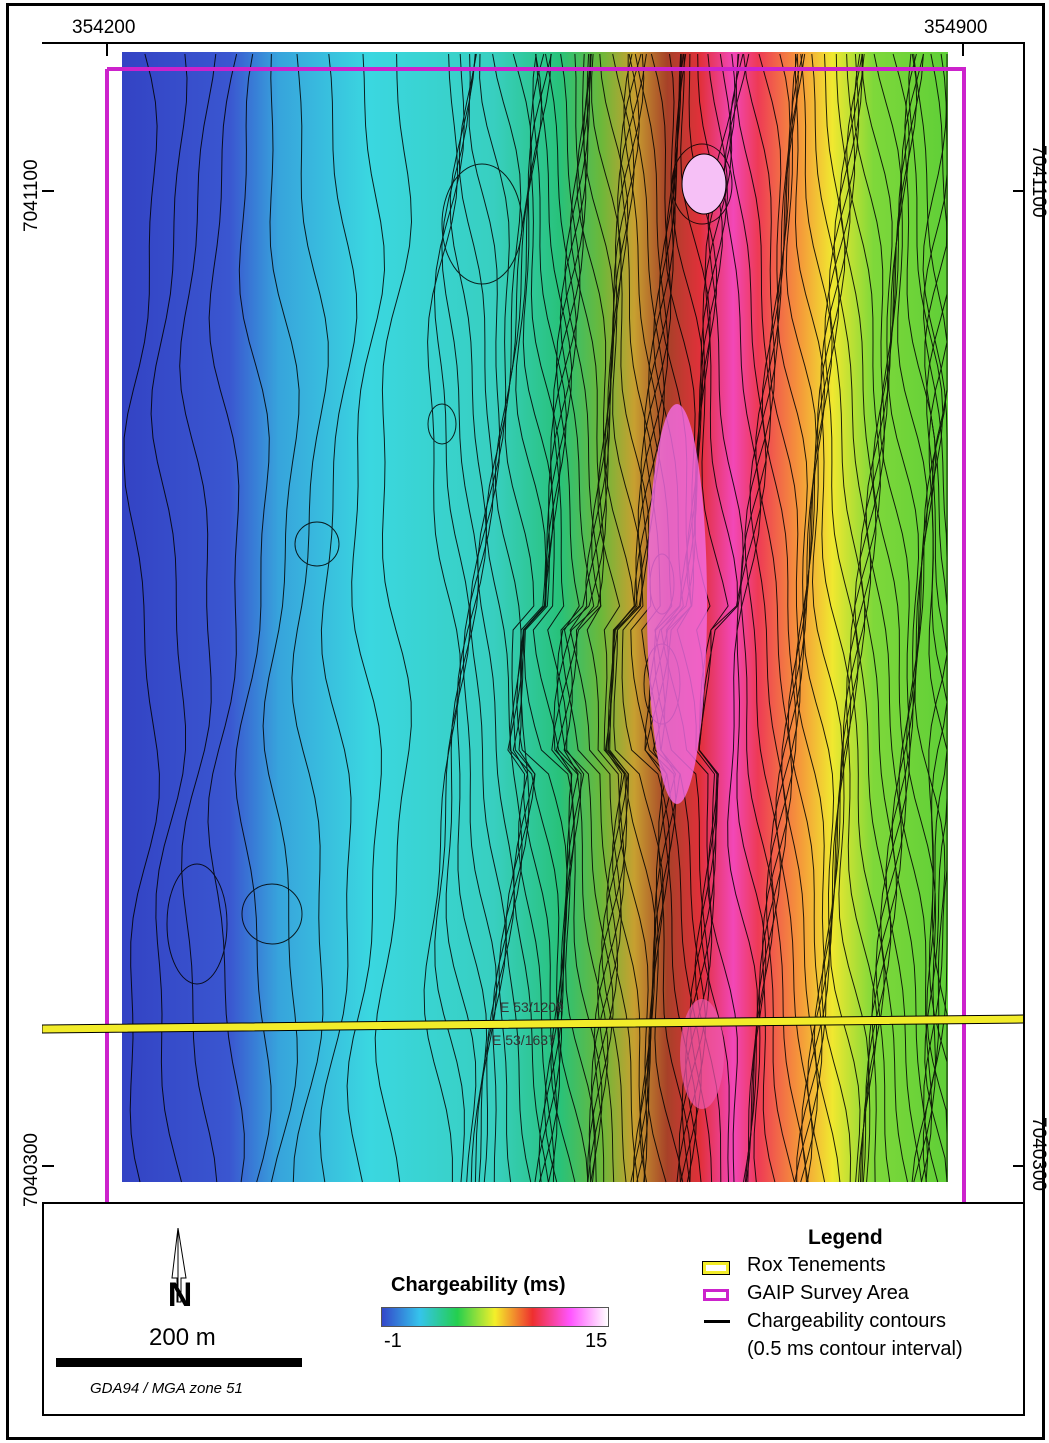 The width and height of the screenshot is (1049, 1443). Describe the element at coordinates (179, 1362) in the screenshot. I see `scale-bar` at that location.